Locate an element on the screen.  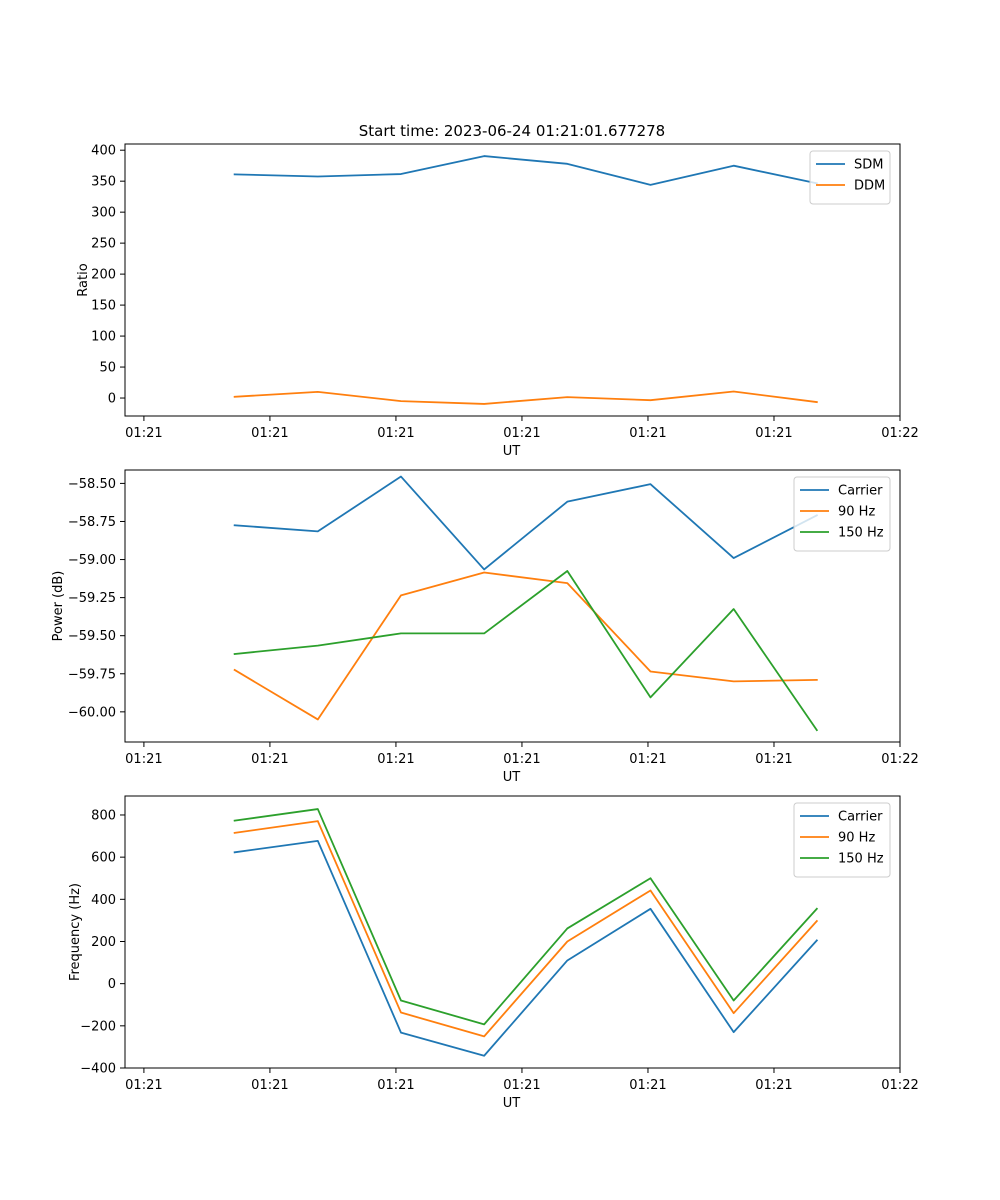
y-tick-label: 600 is located at coordinates (103, 858).